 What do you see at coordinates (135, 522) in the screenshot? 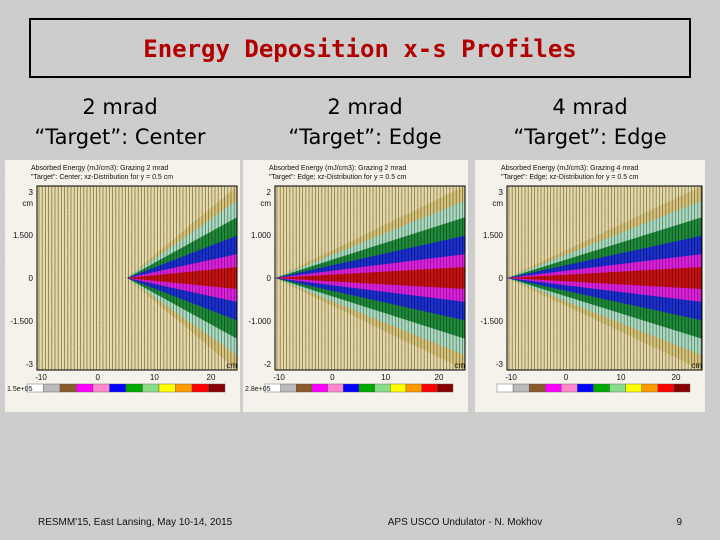
I see `footer-left: RESMM'15, East Lansing, May 10-14, 2015` at bounding box center [135, 522].